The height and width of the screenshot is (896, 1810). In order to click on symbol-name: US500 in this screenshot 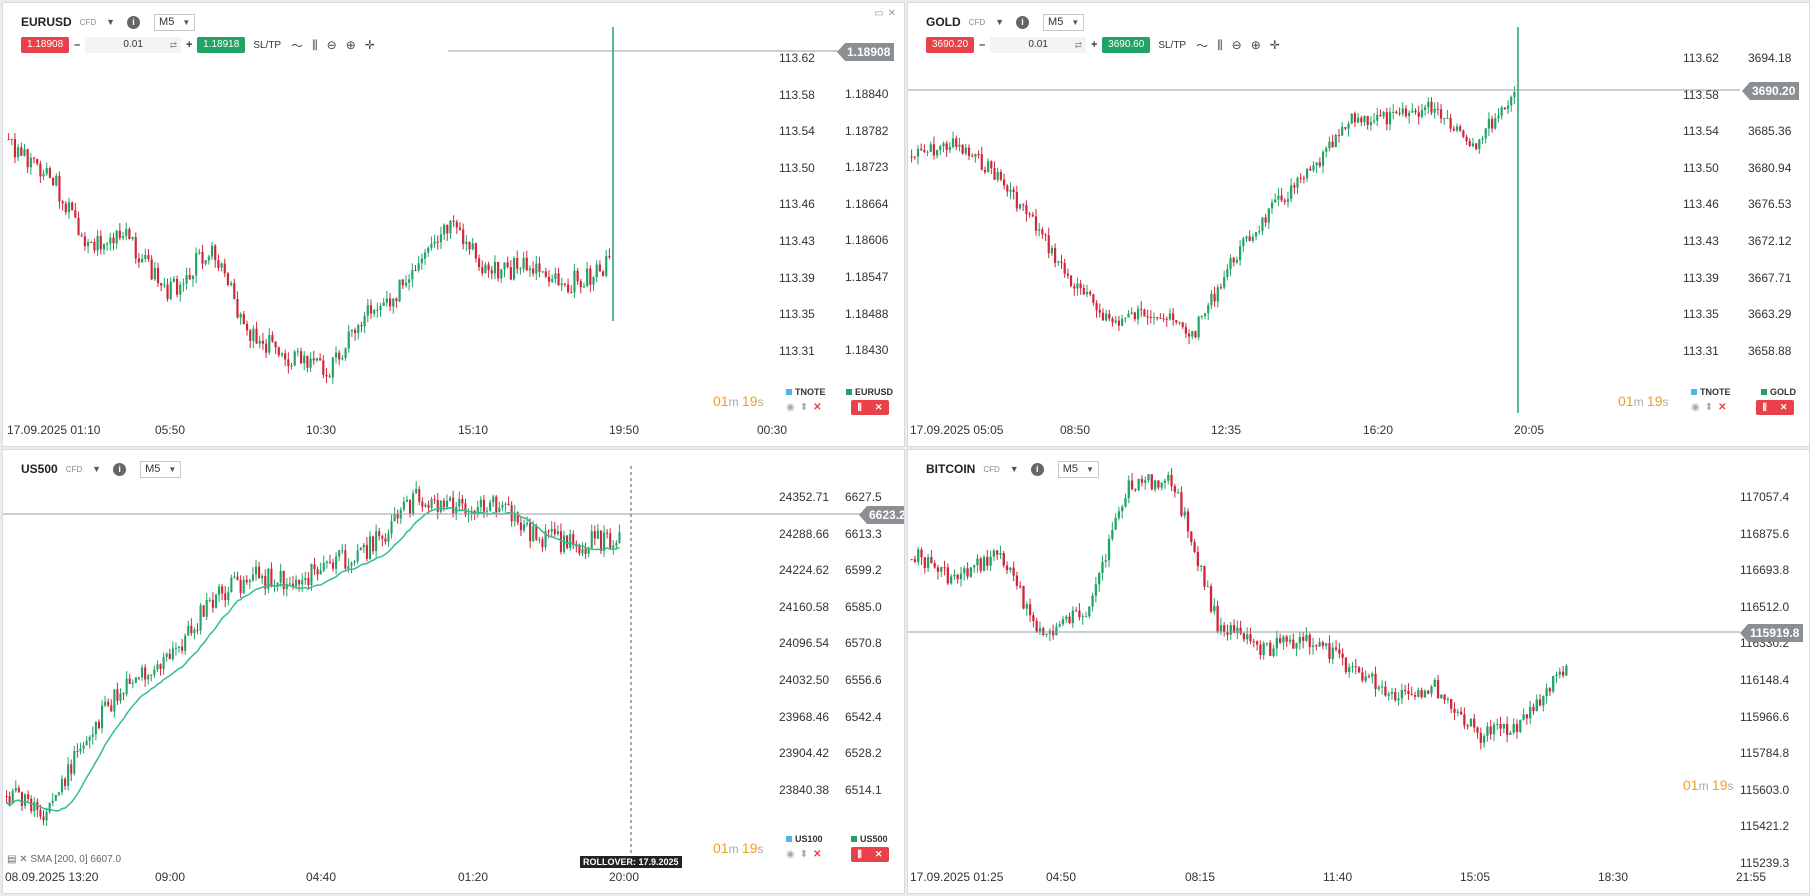, I will do `click(39, 469)`.